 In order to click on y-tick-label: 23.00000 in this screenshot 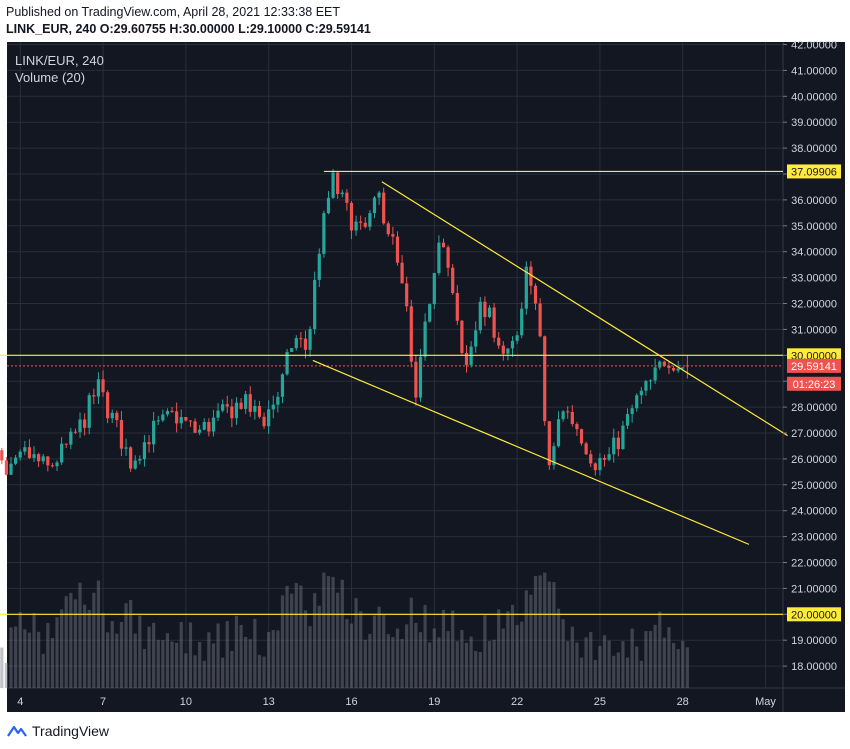, I will do `click(814, 538)`.